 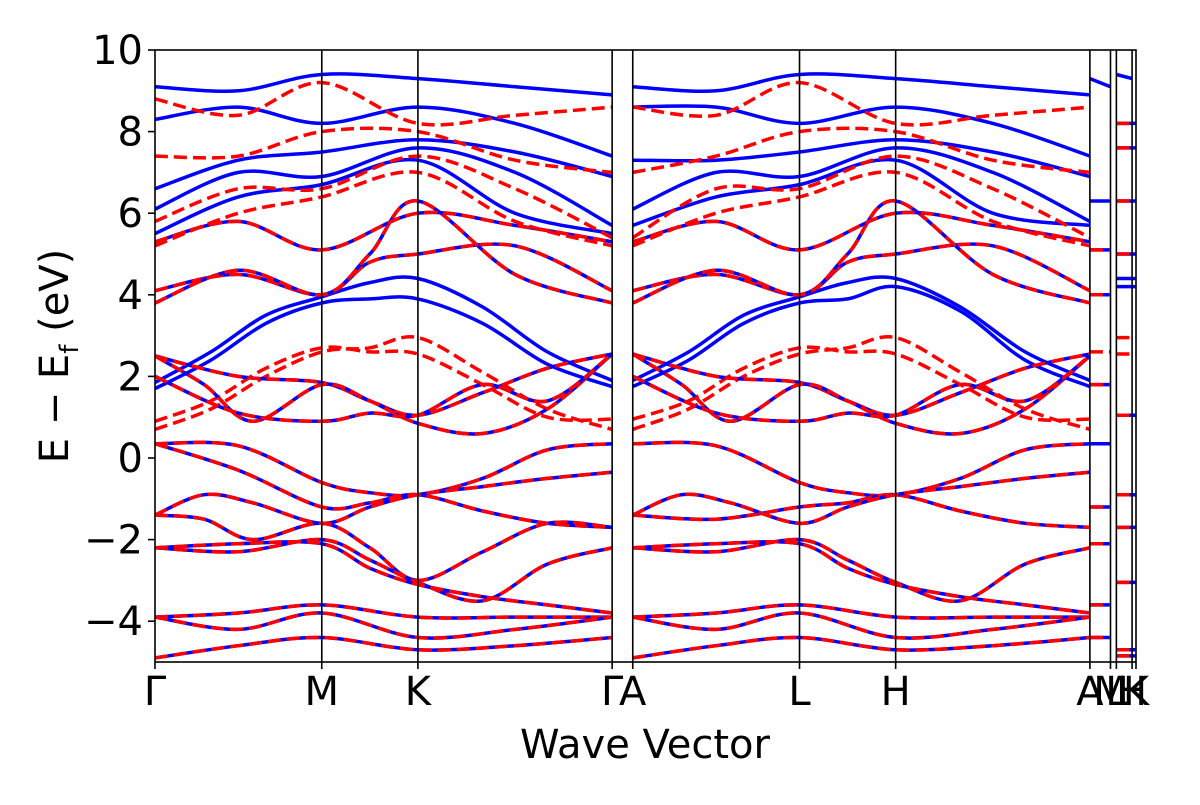 What do you see at coordinates (119, 336) in the screenshot?
I see `y-axis-ticks: −4 −2 0 2 4 6 8 10` at bounding box center [119, 336].